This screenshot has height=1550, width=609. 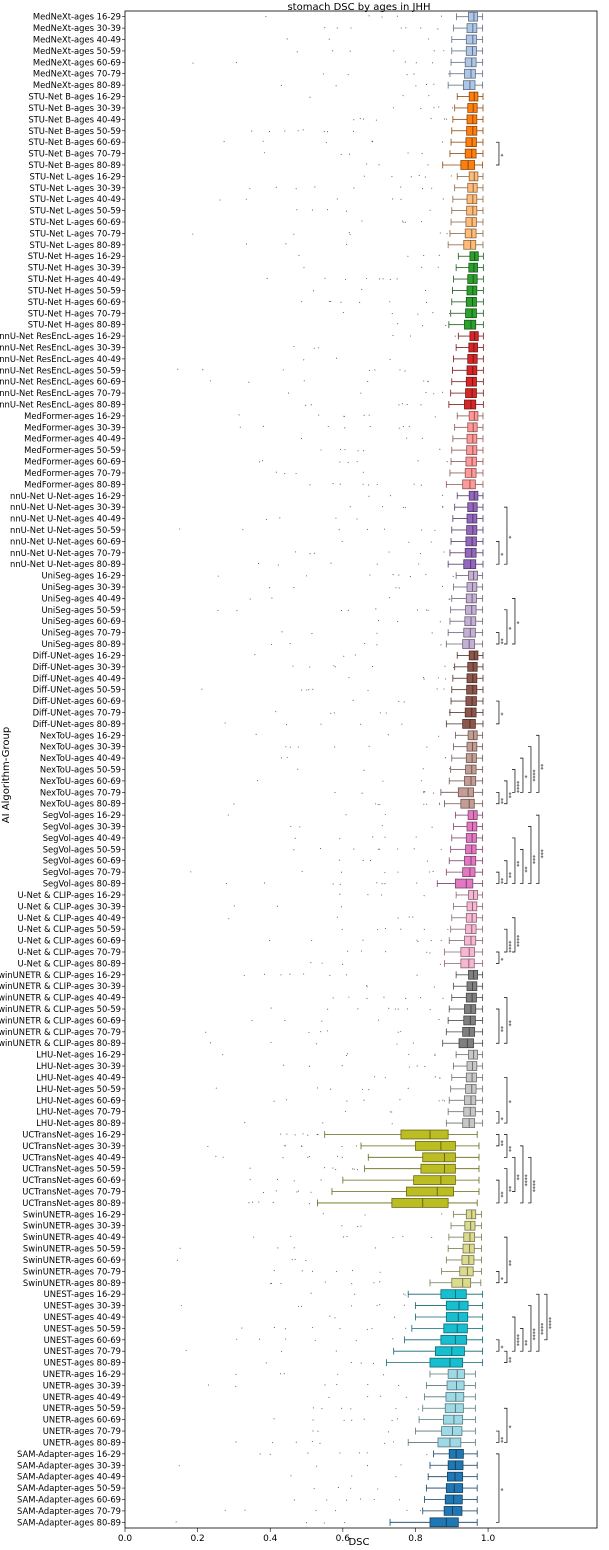 I want to click on y-tick-label: STU-Net L-ages 30-39, so click(x=75, y=188).